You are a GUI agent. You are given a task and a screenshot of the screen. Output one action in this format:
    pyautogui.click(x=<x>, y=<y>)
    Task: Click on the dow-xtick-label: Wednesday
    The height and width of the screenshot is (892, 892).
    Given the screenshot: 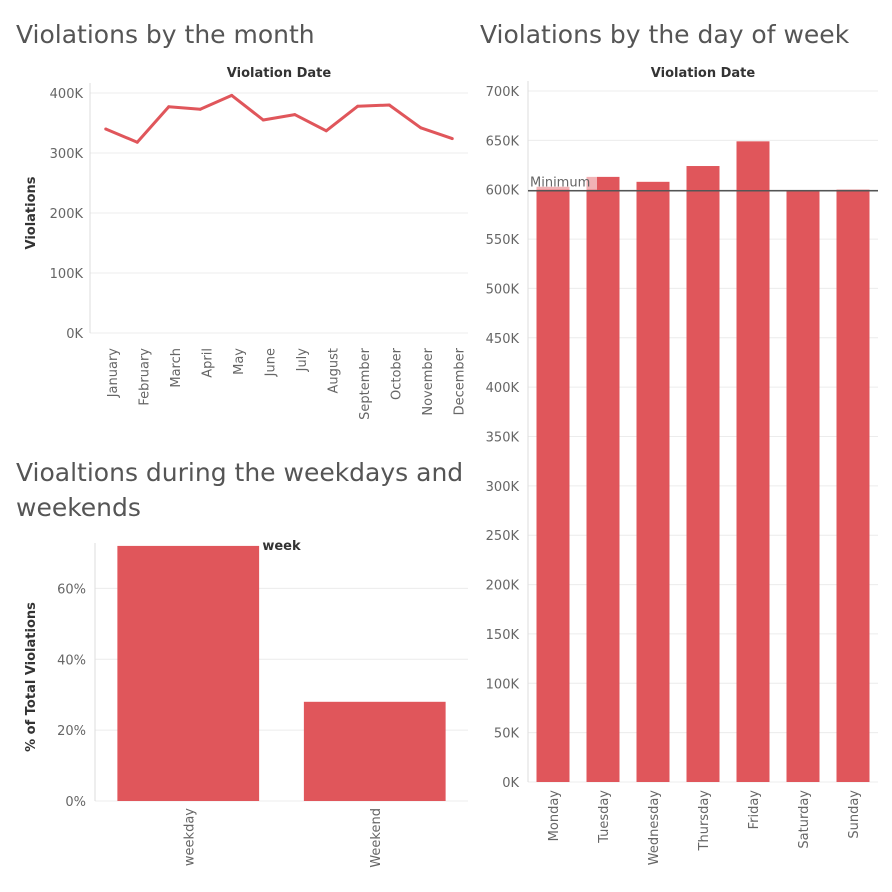 What is the action you would take?
    pyautogui.click(x=654, y=828)
    